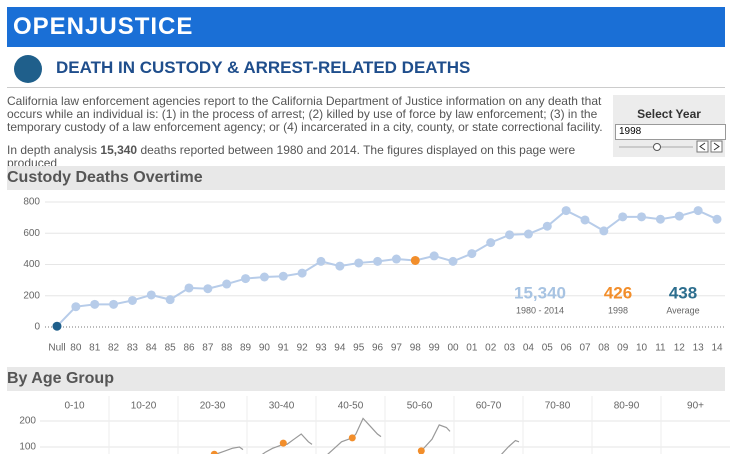  What do you see at coordinates (208, 348) in the screenshot?
I see `x-tick-label: 87` at bounding box center [208, 348].